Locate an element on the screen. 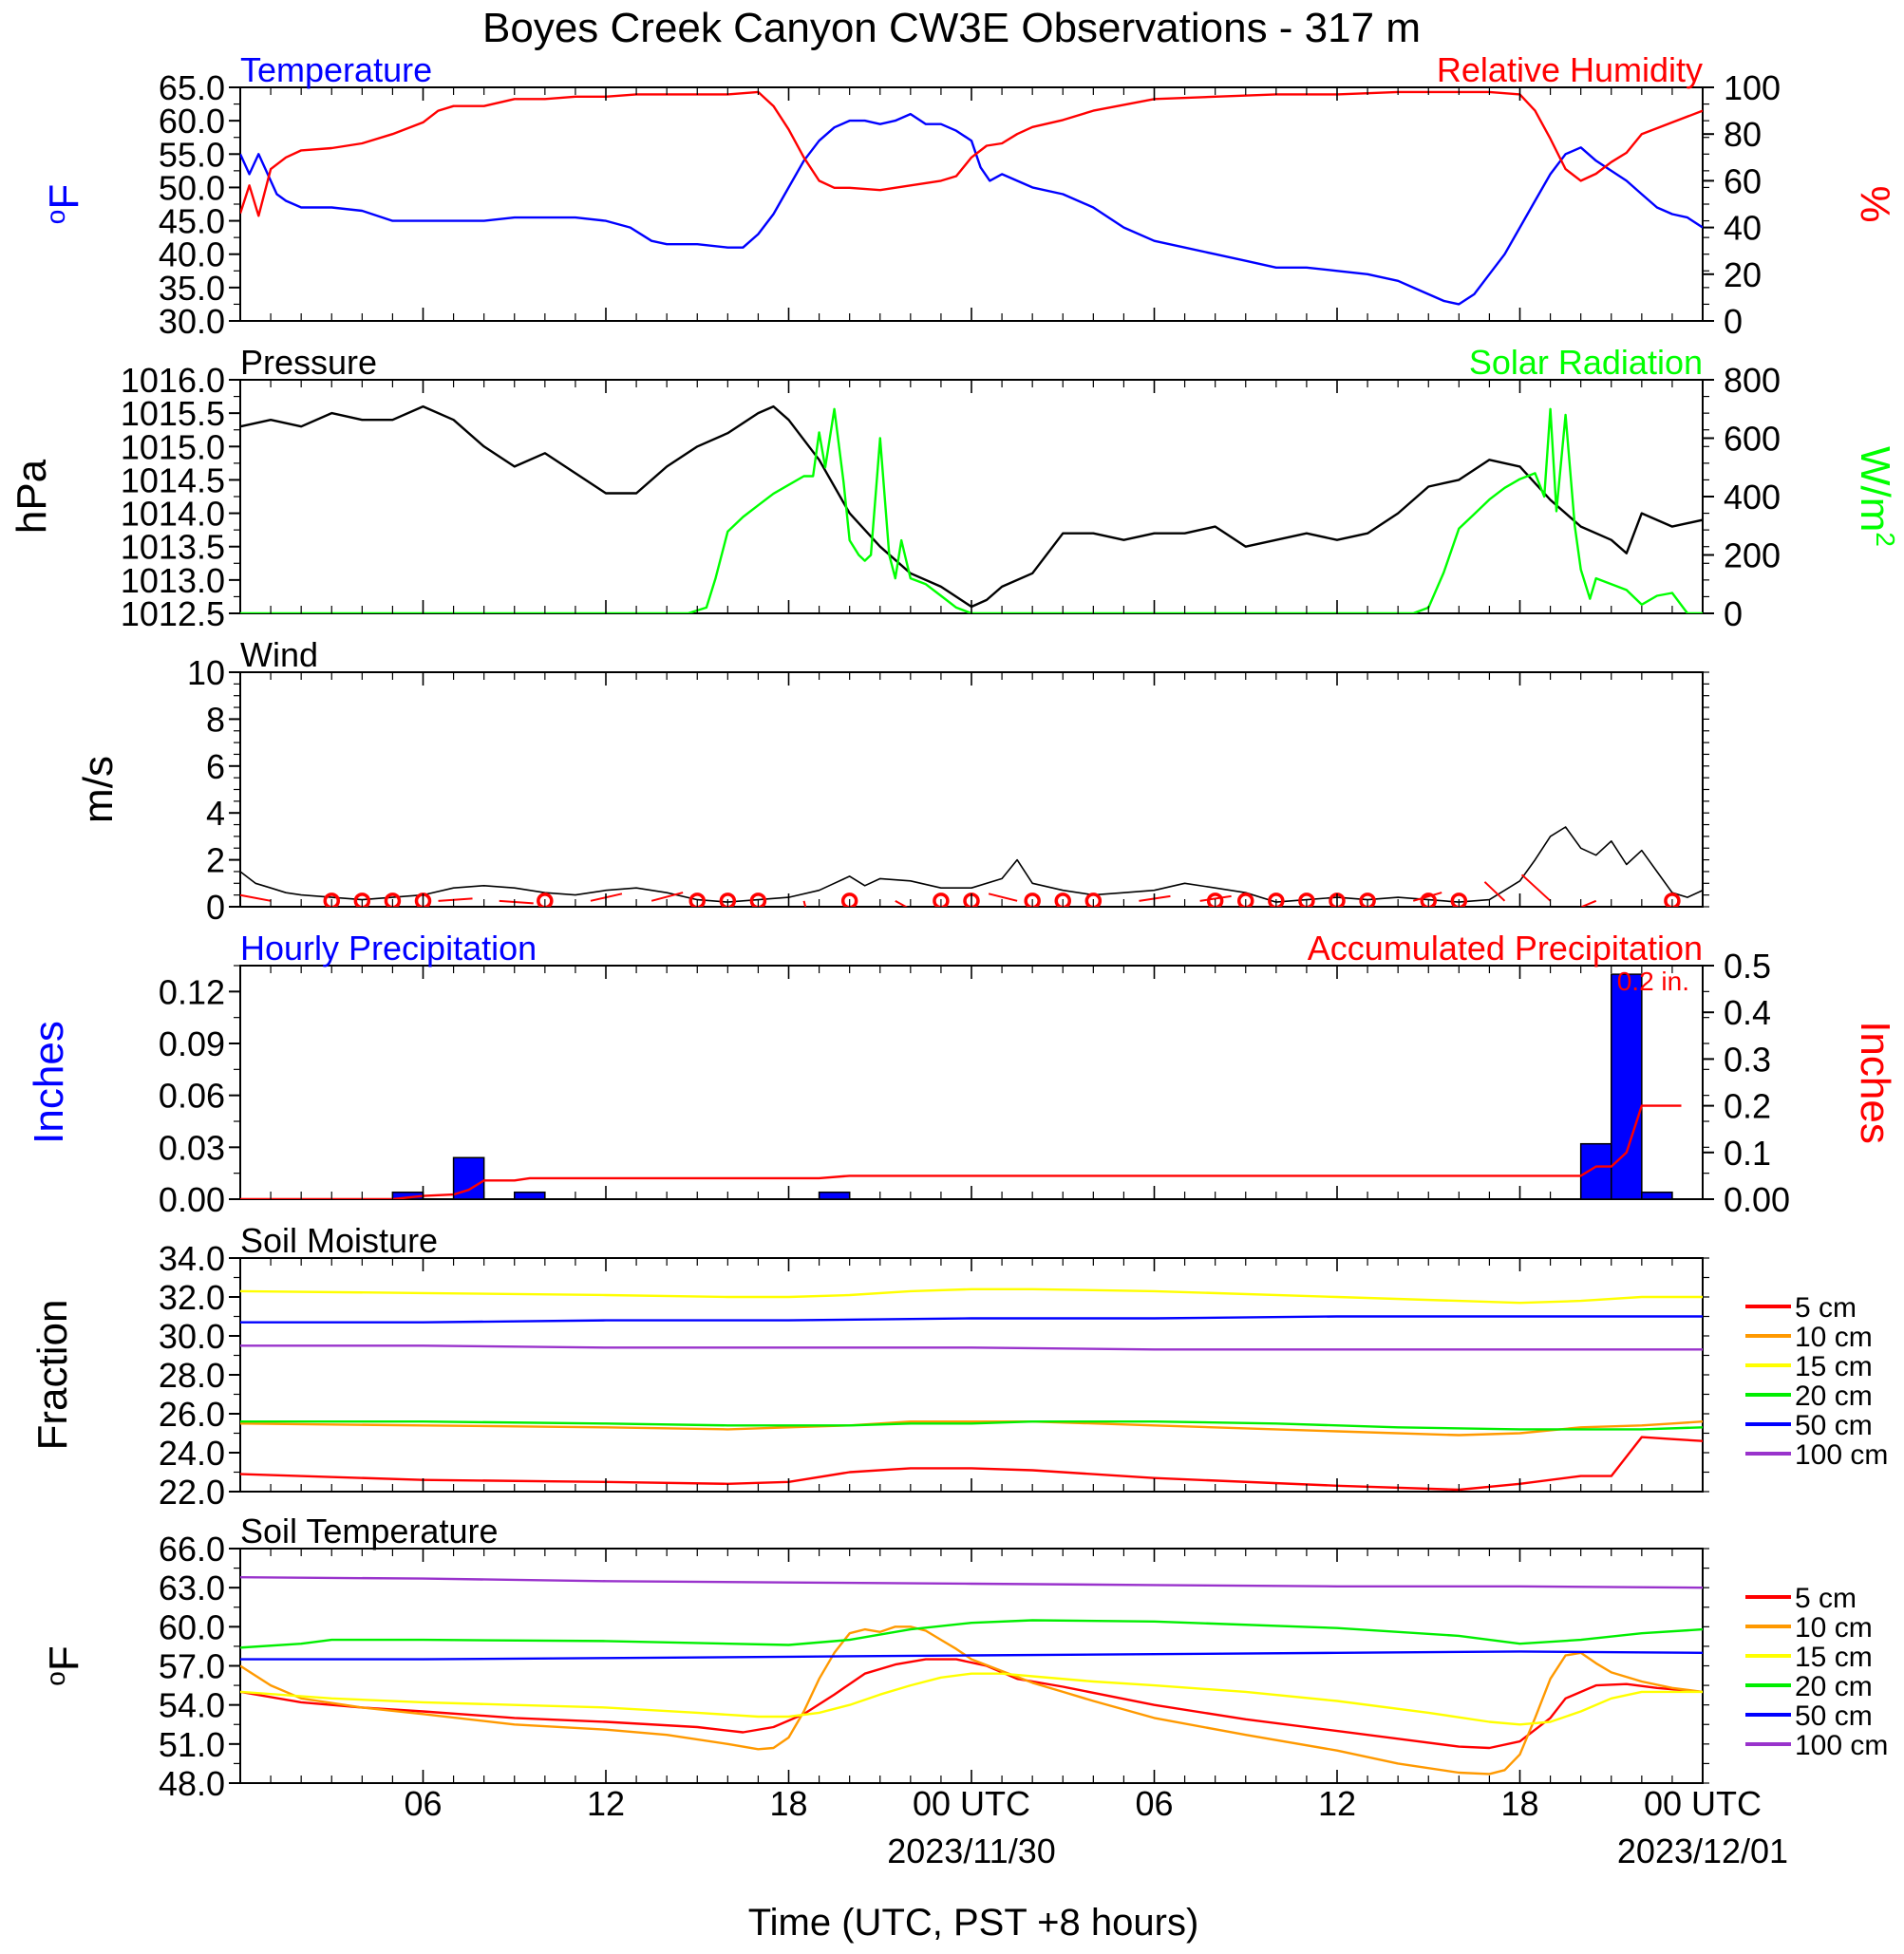 This screenshot has width=1904, height=1954. right-axis-tick-label: 20 is located at coordinates (1743, 274).